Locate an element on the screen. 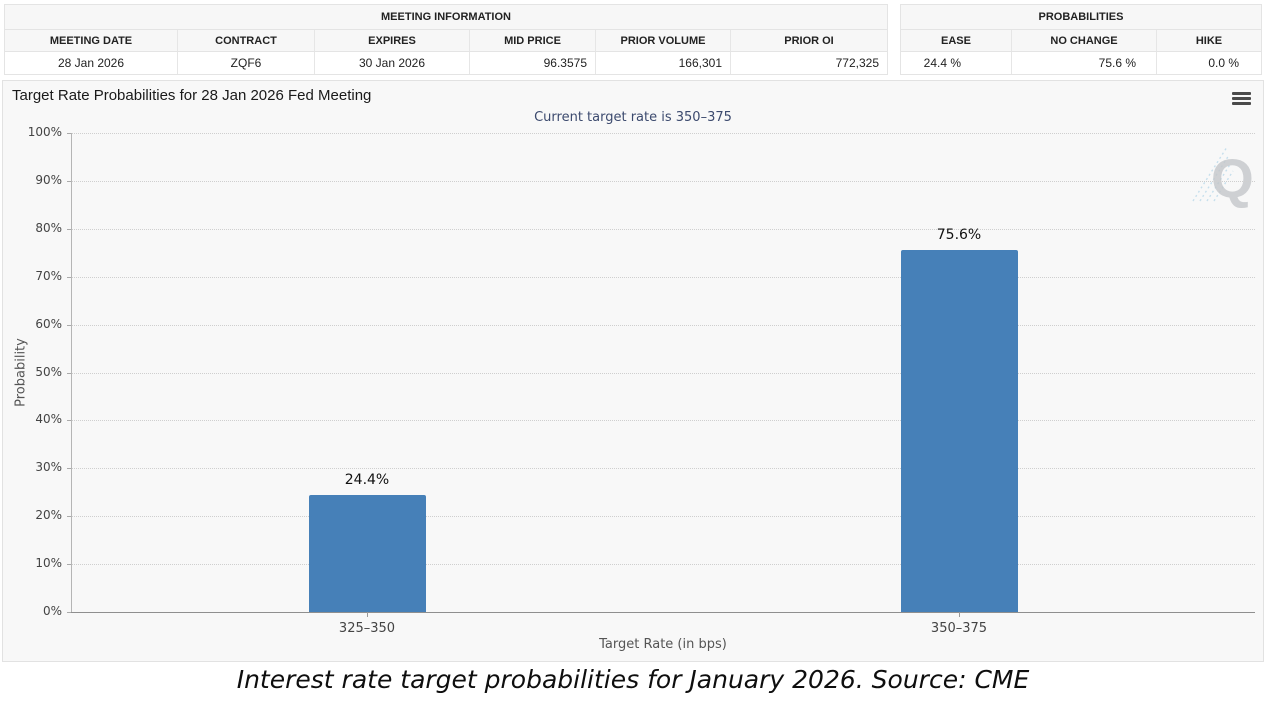 Image resolution: width=1266 pixels, height=702 pixels. chart-subtitle: Current target rate is 350–375 is located at coordinates (633, 117).